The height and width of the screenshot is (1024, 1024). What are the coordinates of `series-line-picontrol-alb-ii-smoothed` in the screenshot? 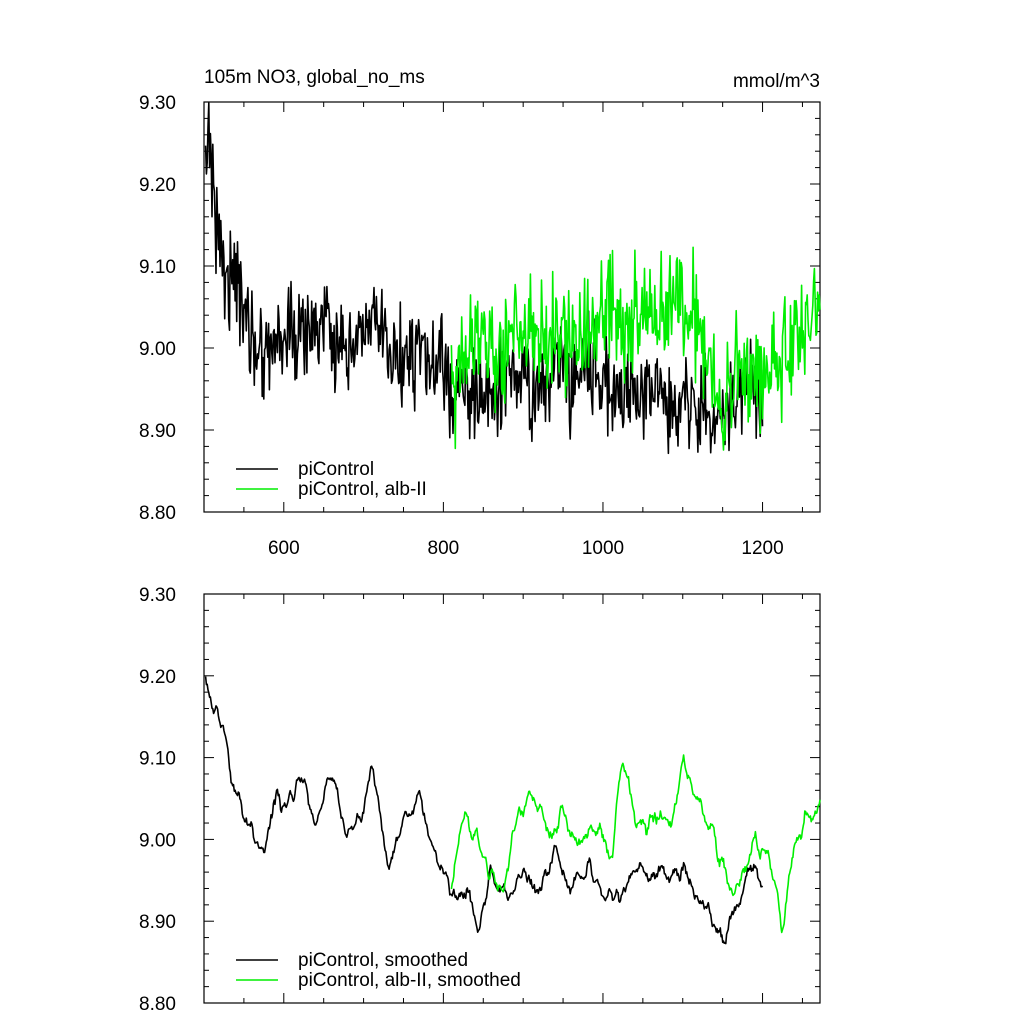 It's located at (635, 844).